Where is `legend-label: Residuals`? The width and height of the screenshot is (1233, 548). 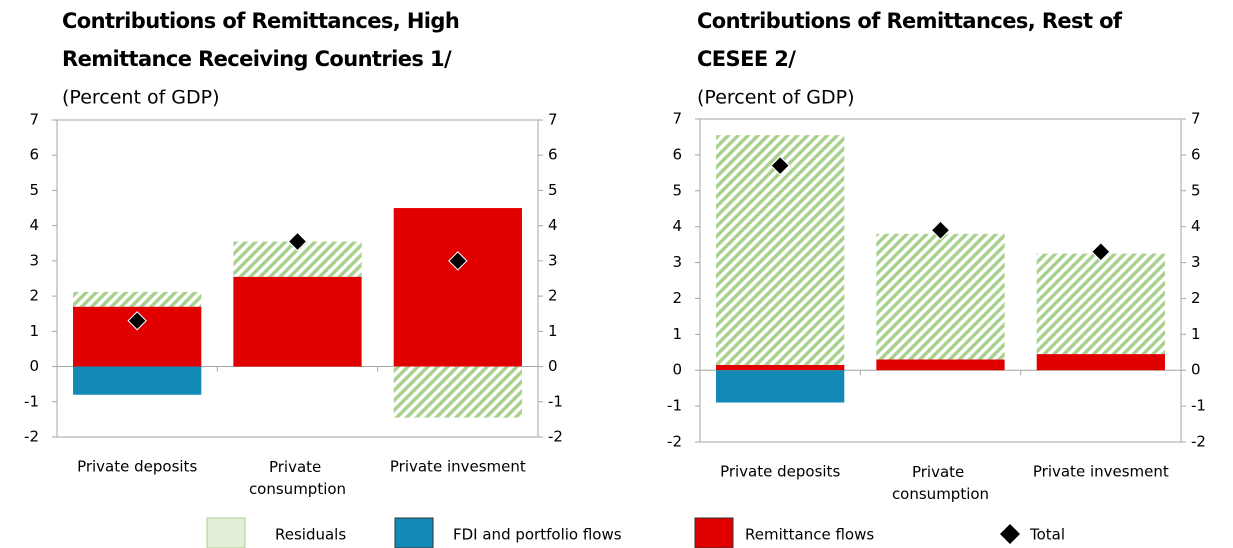
legend-label: Residuals is located at coordinates (310, 535).